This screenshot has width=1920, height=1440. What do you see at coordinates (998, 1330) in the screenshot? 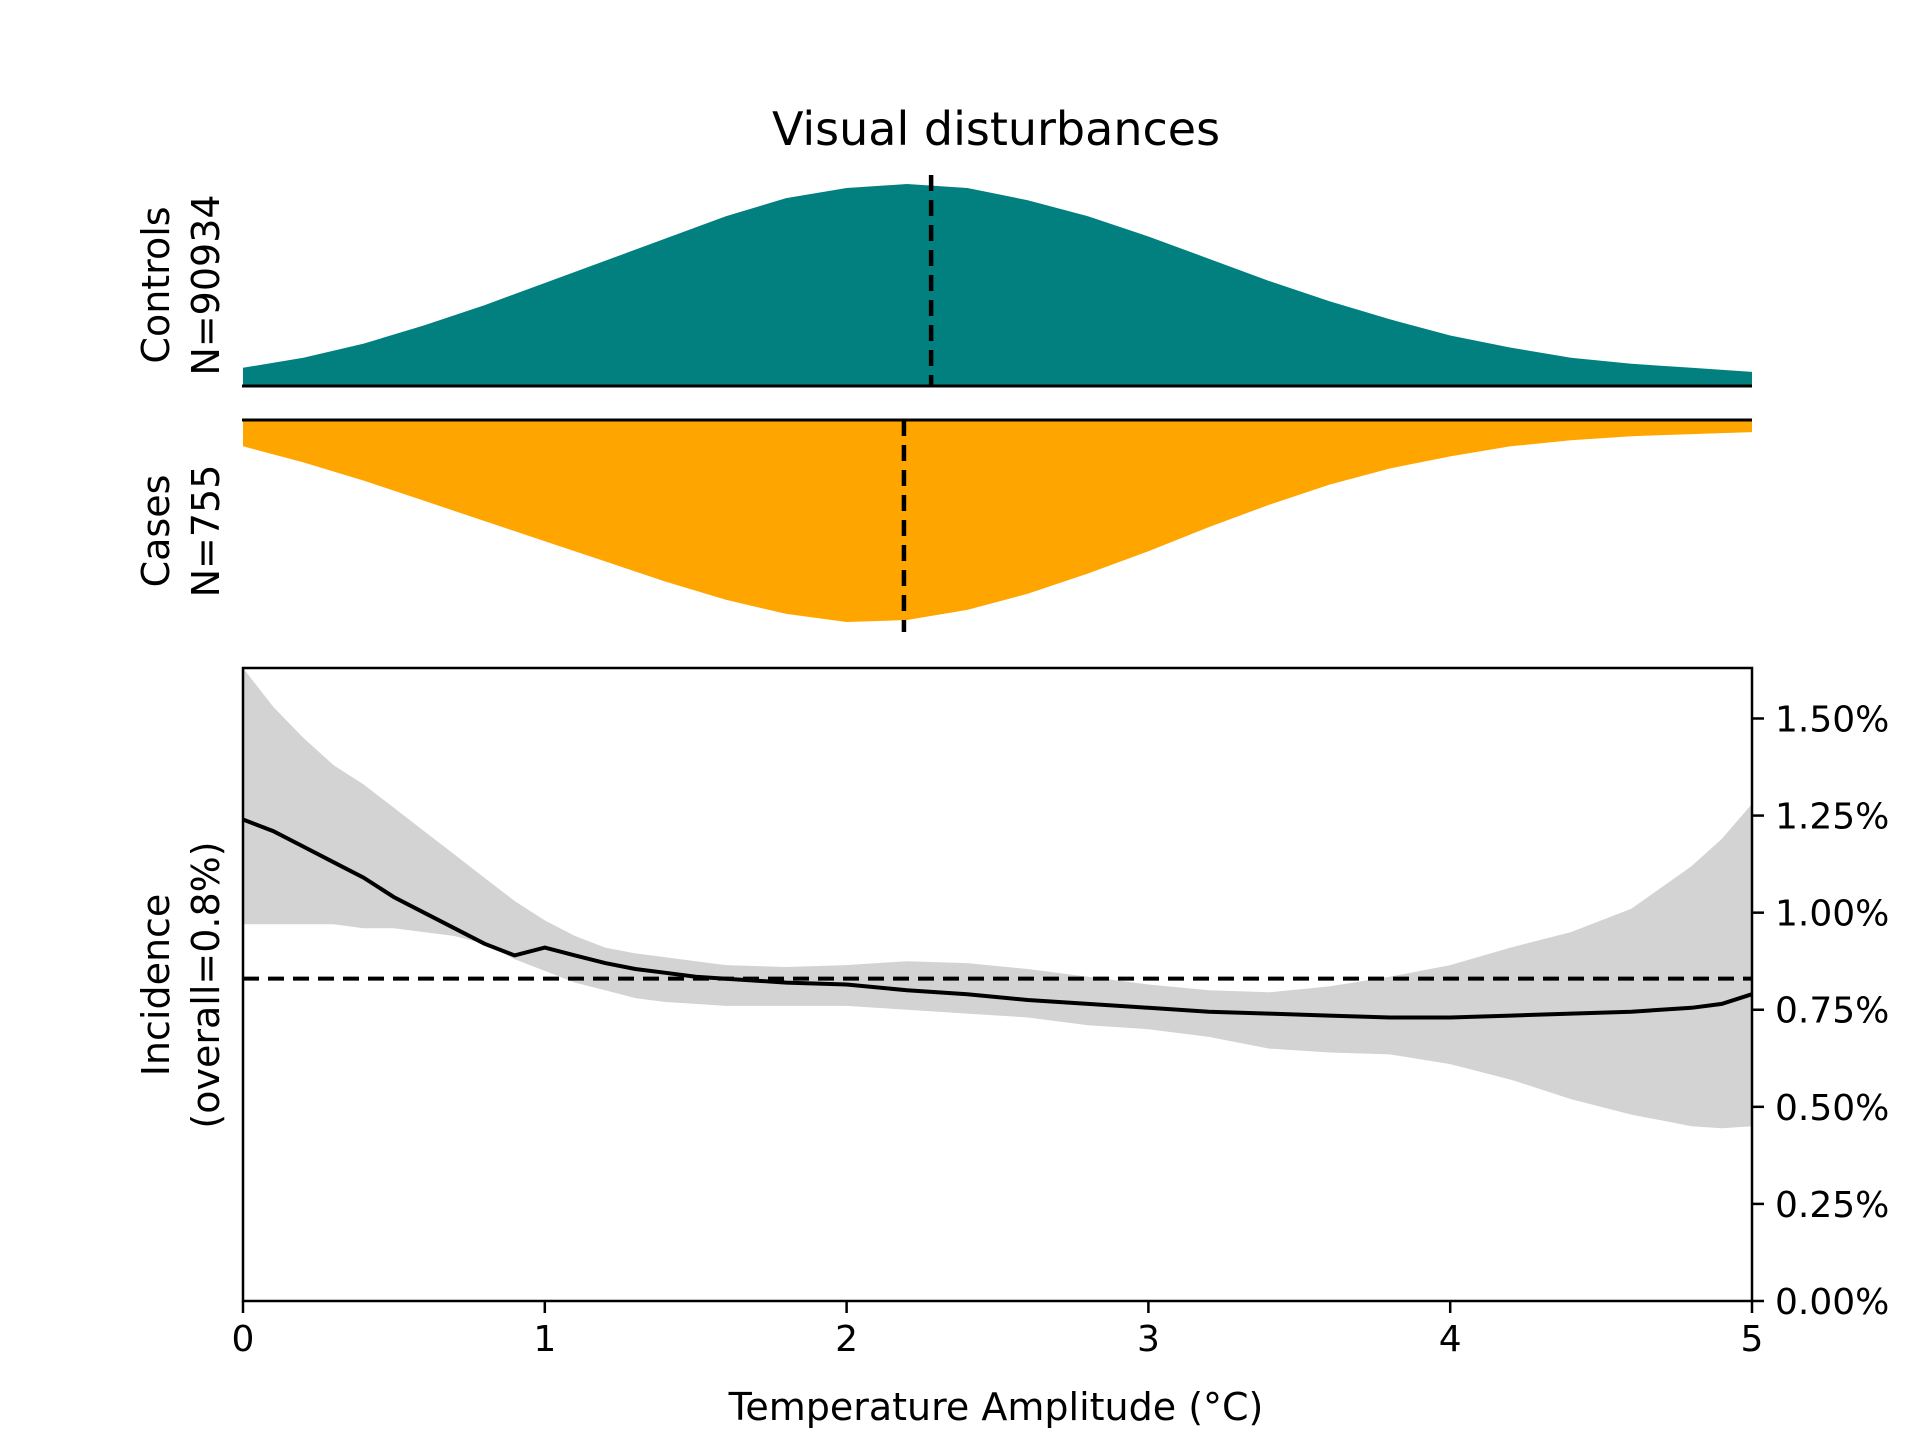
I see `x-axis-ticks: 0 1 2 3 4 5` at bounding box center [998, 1330].